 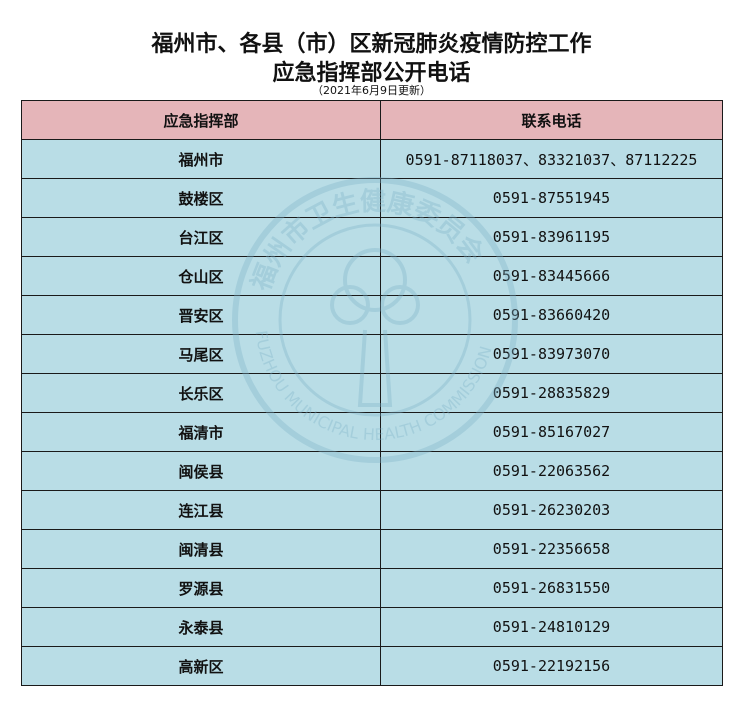 I want to click on phone-number: 0591-83660420, so click(x=551, y=315).